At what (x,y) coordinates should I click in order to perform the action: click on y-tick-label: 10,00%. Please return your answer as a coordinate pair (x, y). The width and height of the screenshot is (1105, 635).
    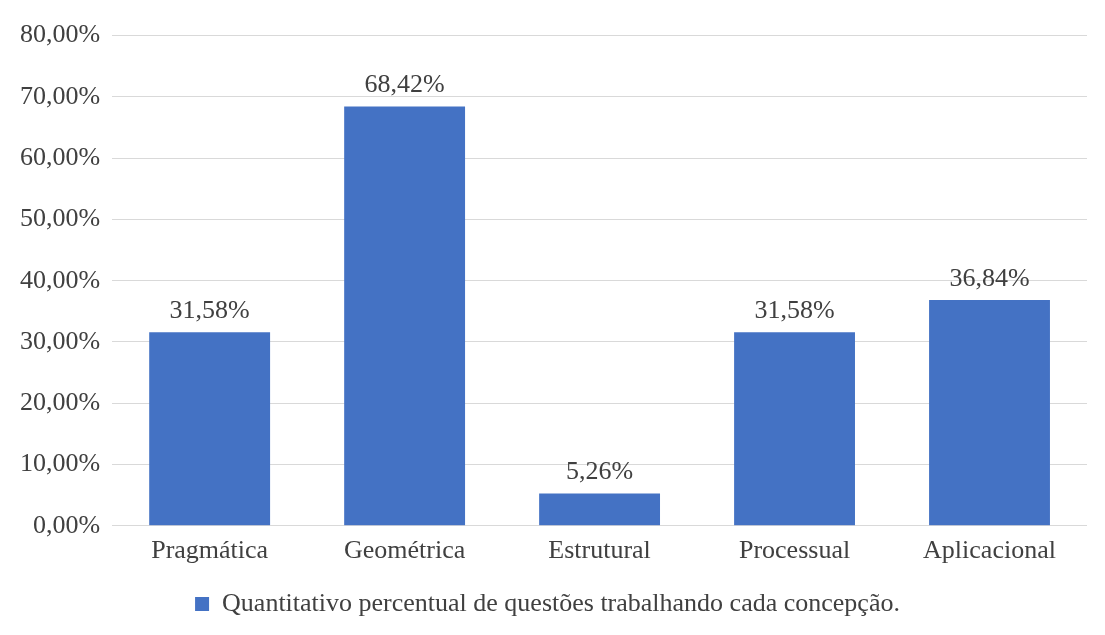
    Looking at the image, I should click on (60, 463).